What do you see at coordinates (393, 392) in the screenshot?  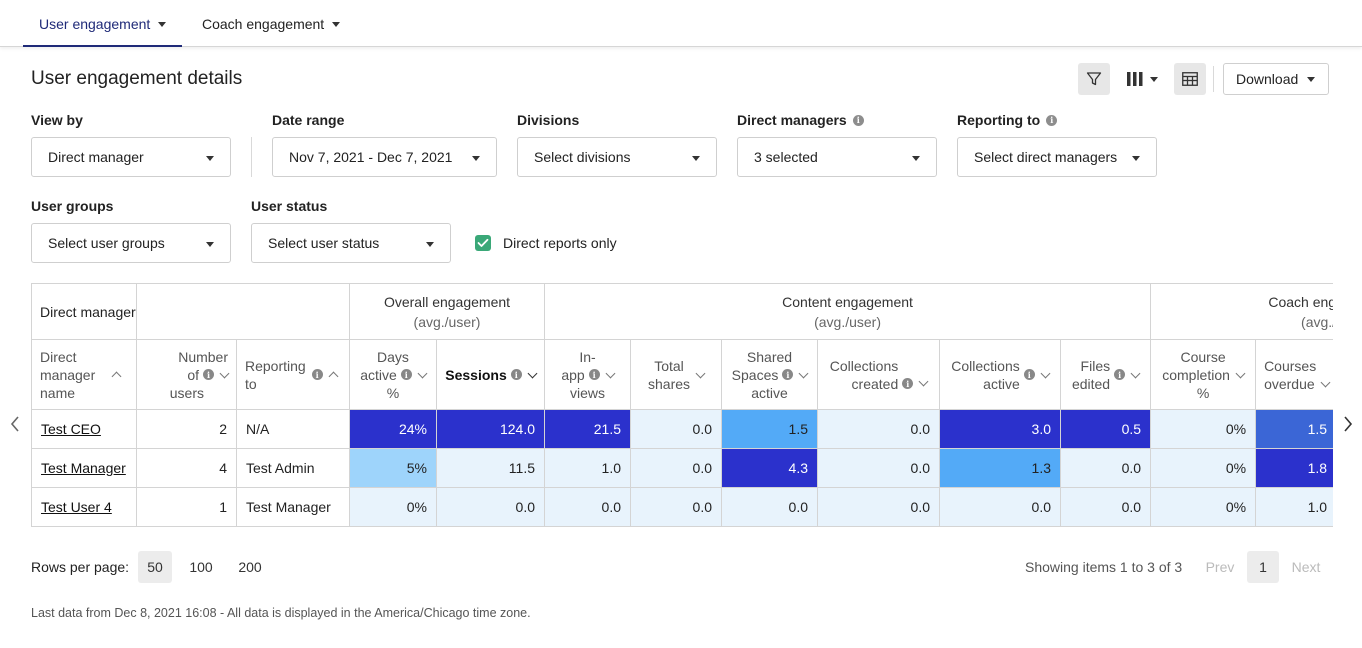 I see `col-days-line: %` at bounding box center [393, 392].